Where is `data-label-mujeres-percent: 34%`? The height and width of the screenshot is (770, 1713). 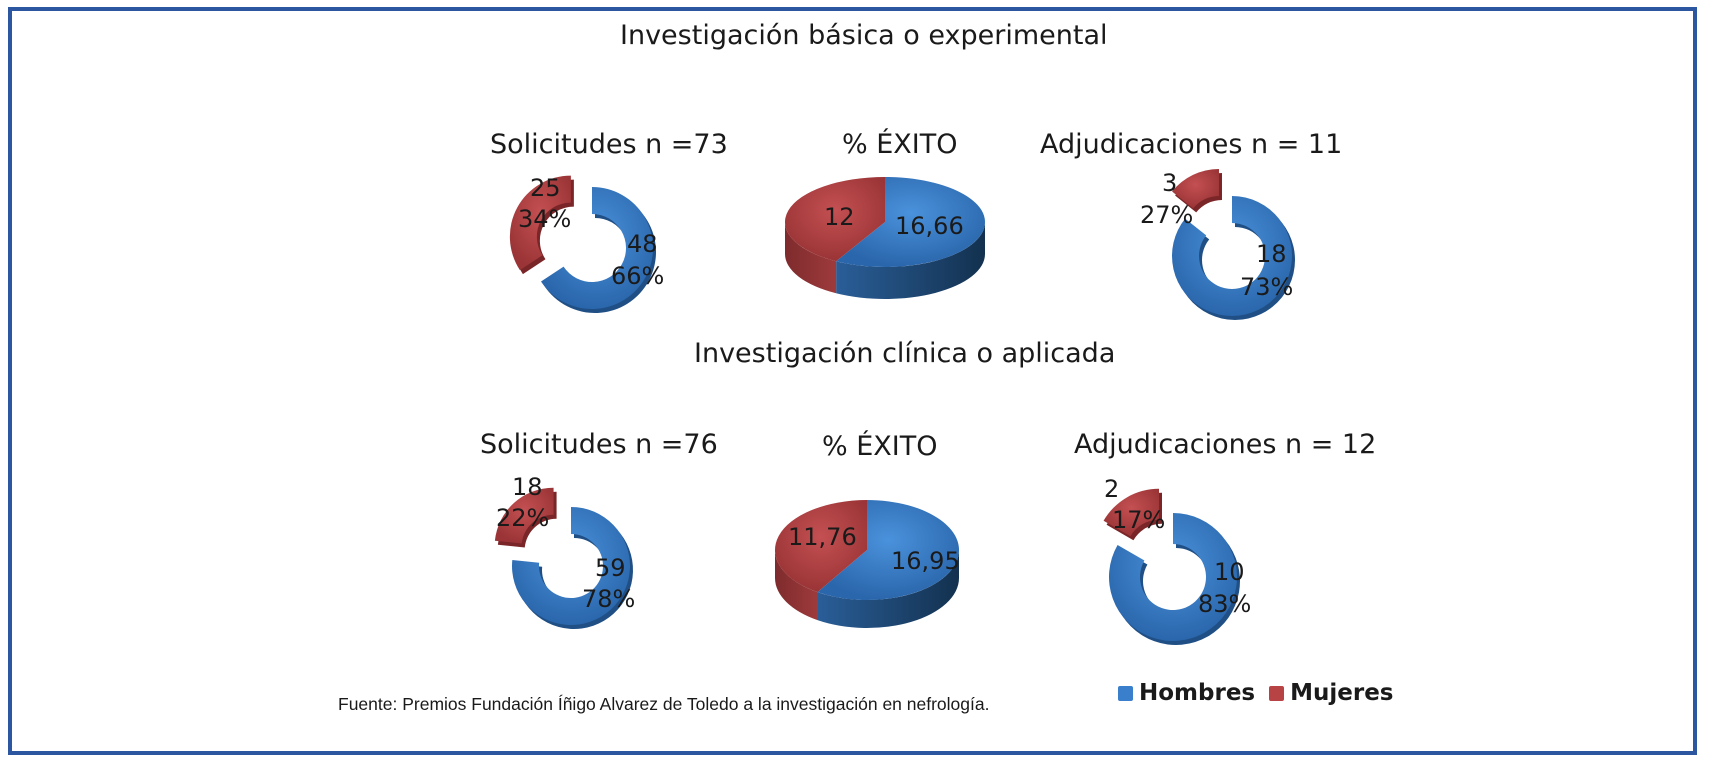
data-label-mujeres-percent: 34% is located at coordinates (545, 219).